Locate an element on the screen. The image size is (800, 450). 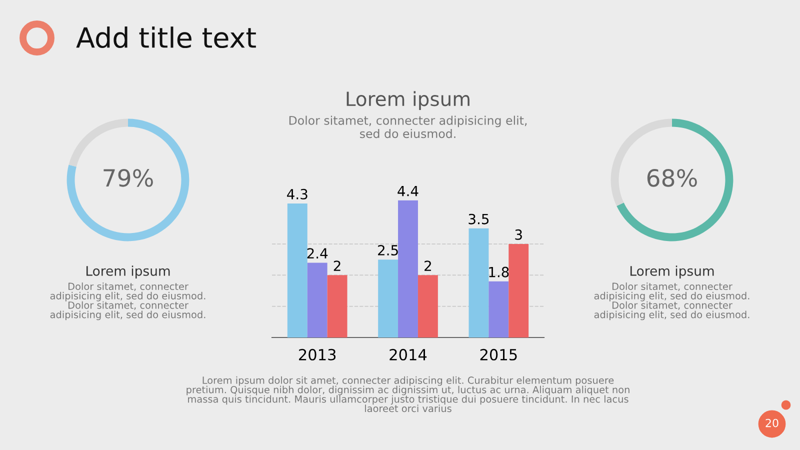
data-label: 4.4 is located at coordinates (408, 191).